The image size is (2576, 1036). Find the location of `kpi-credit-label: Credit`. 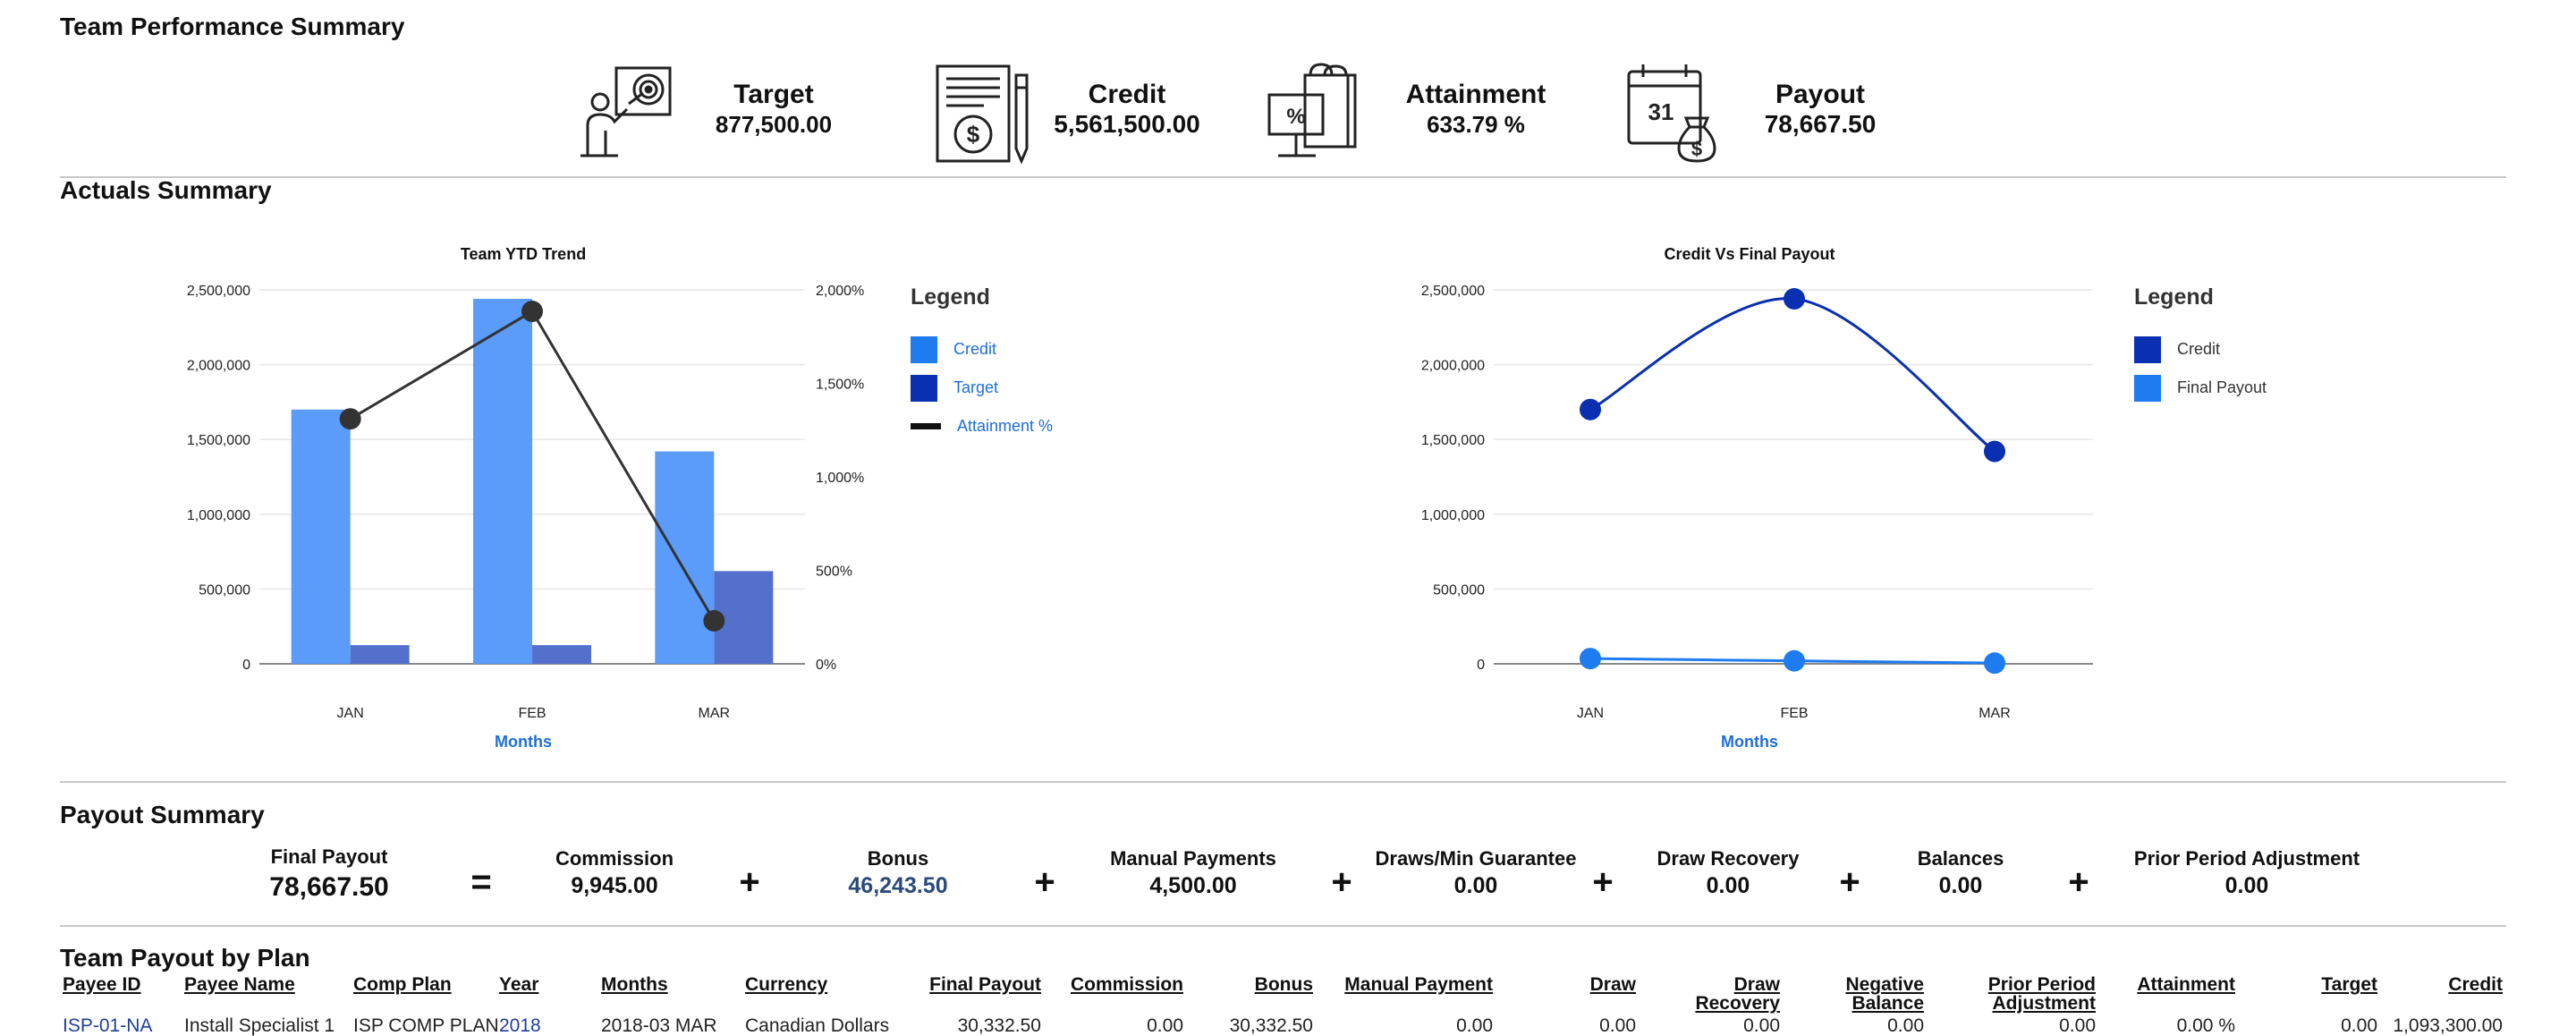

kpi-credit-label: Credit is located at coordinates (1127, 94).